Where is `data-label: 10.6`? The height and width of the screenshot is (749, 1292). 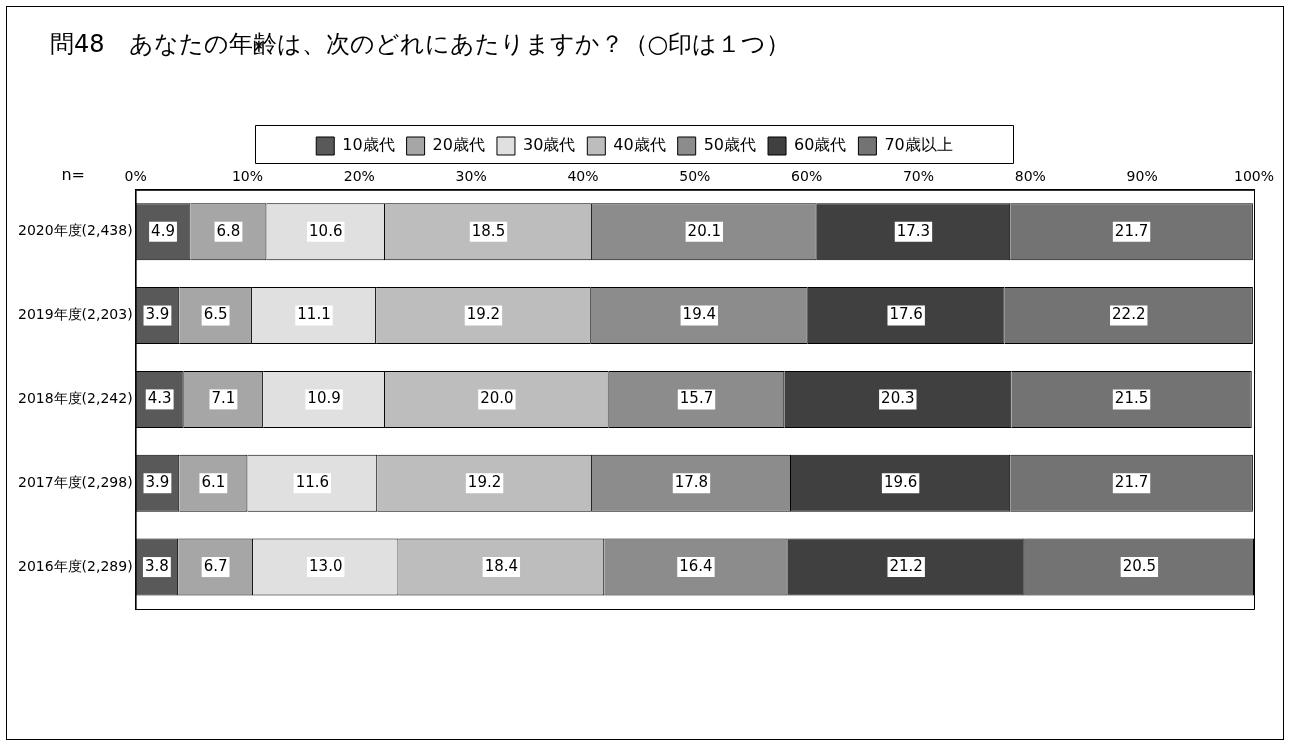
data-label: 10.6 is located at coordinates (326, 230).